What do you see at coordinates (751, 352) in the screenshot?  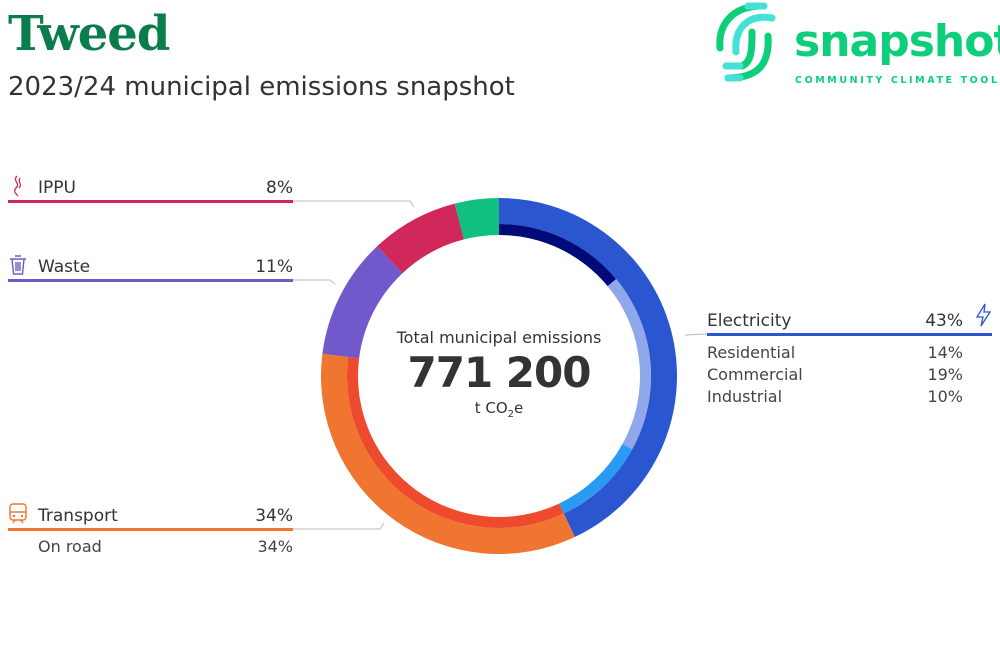 I see `sub-label: Residential` at bounding box center [751, 352].